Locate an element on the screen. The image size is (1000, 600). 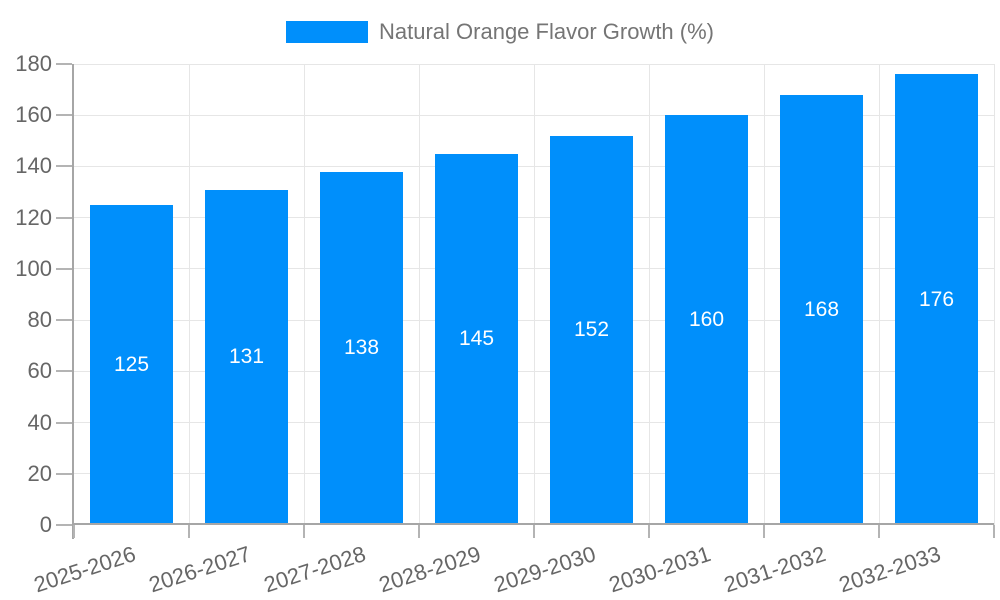
x-tick-label: 2030-2031 is located at coordinates (660, 569).